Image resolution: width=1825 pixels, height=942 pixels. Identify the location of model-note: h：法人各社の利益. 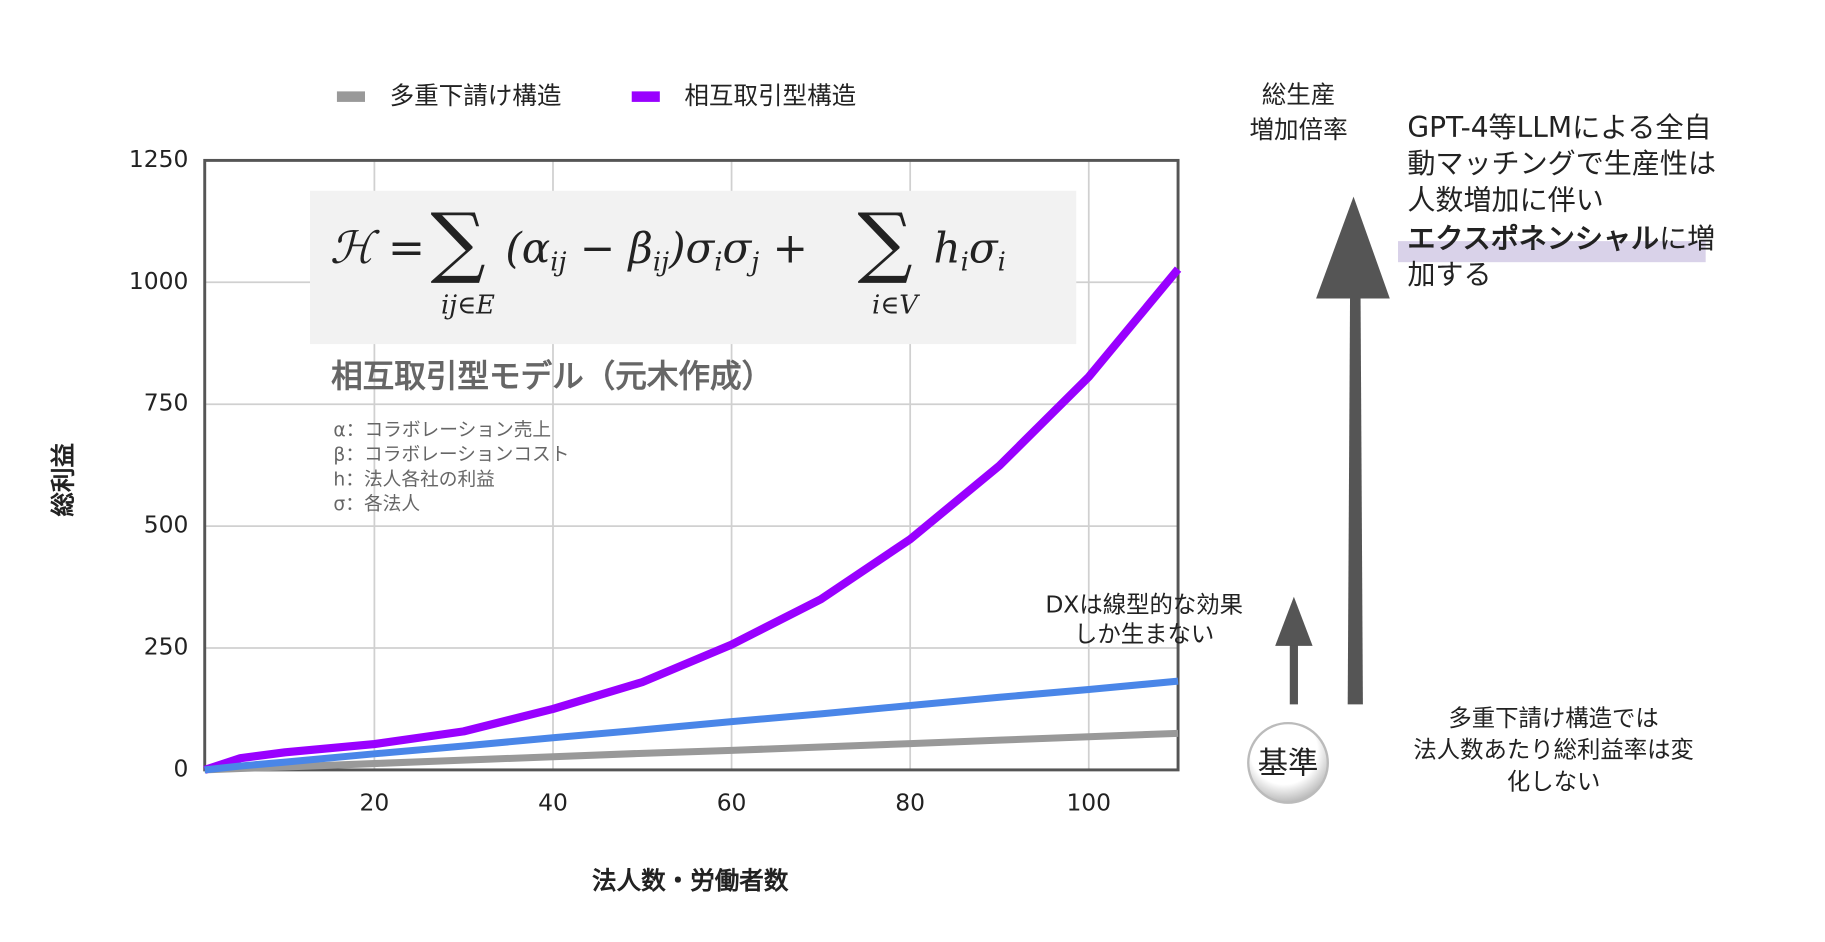
(413, 479).